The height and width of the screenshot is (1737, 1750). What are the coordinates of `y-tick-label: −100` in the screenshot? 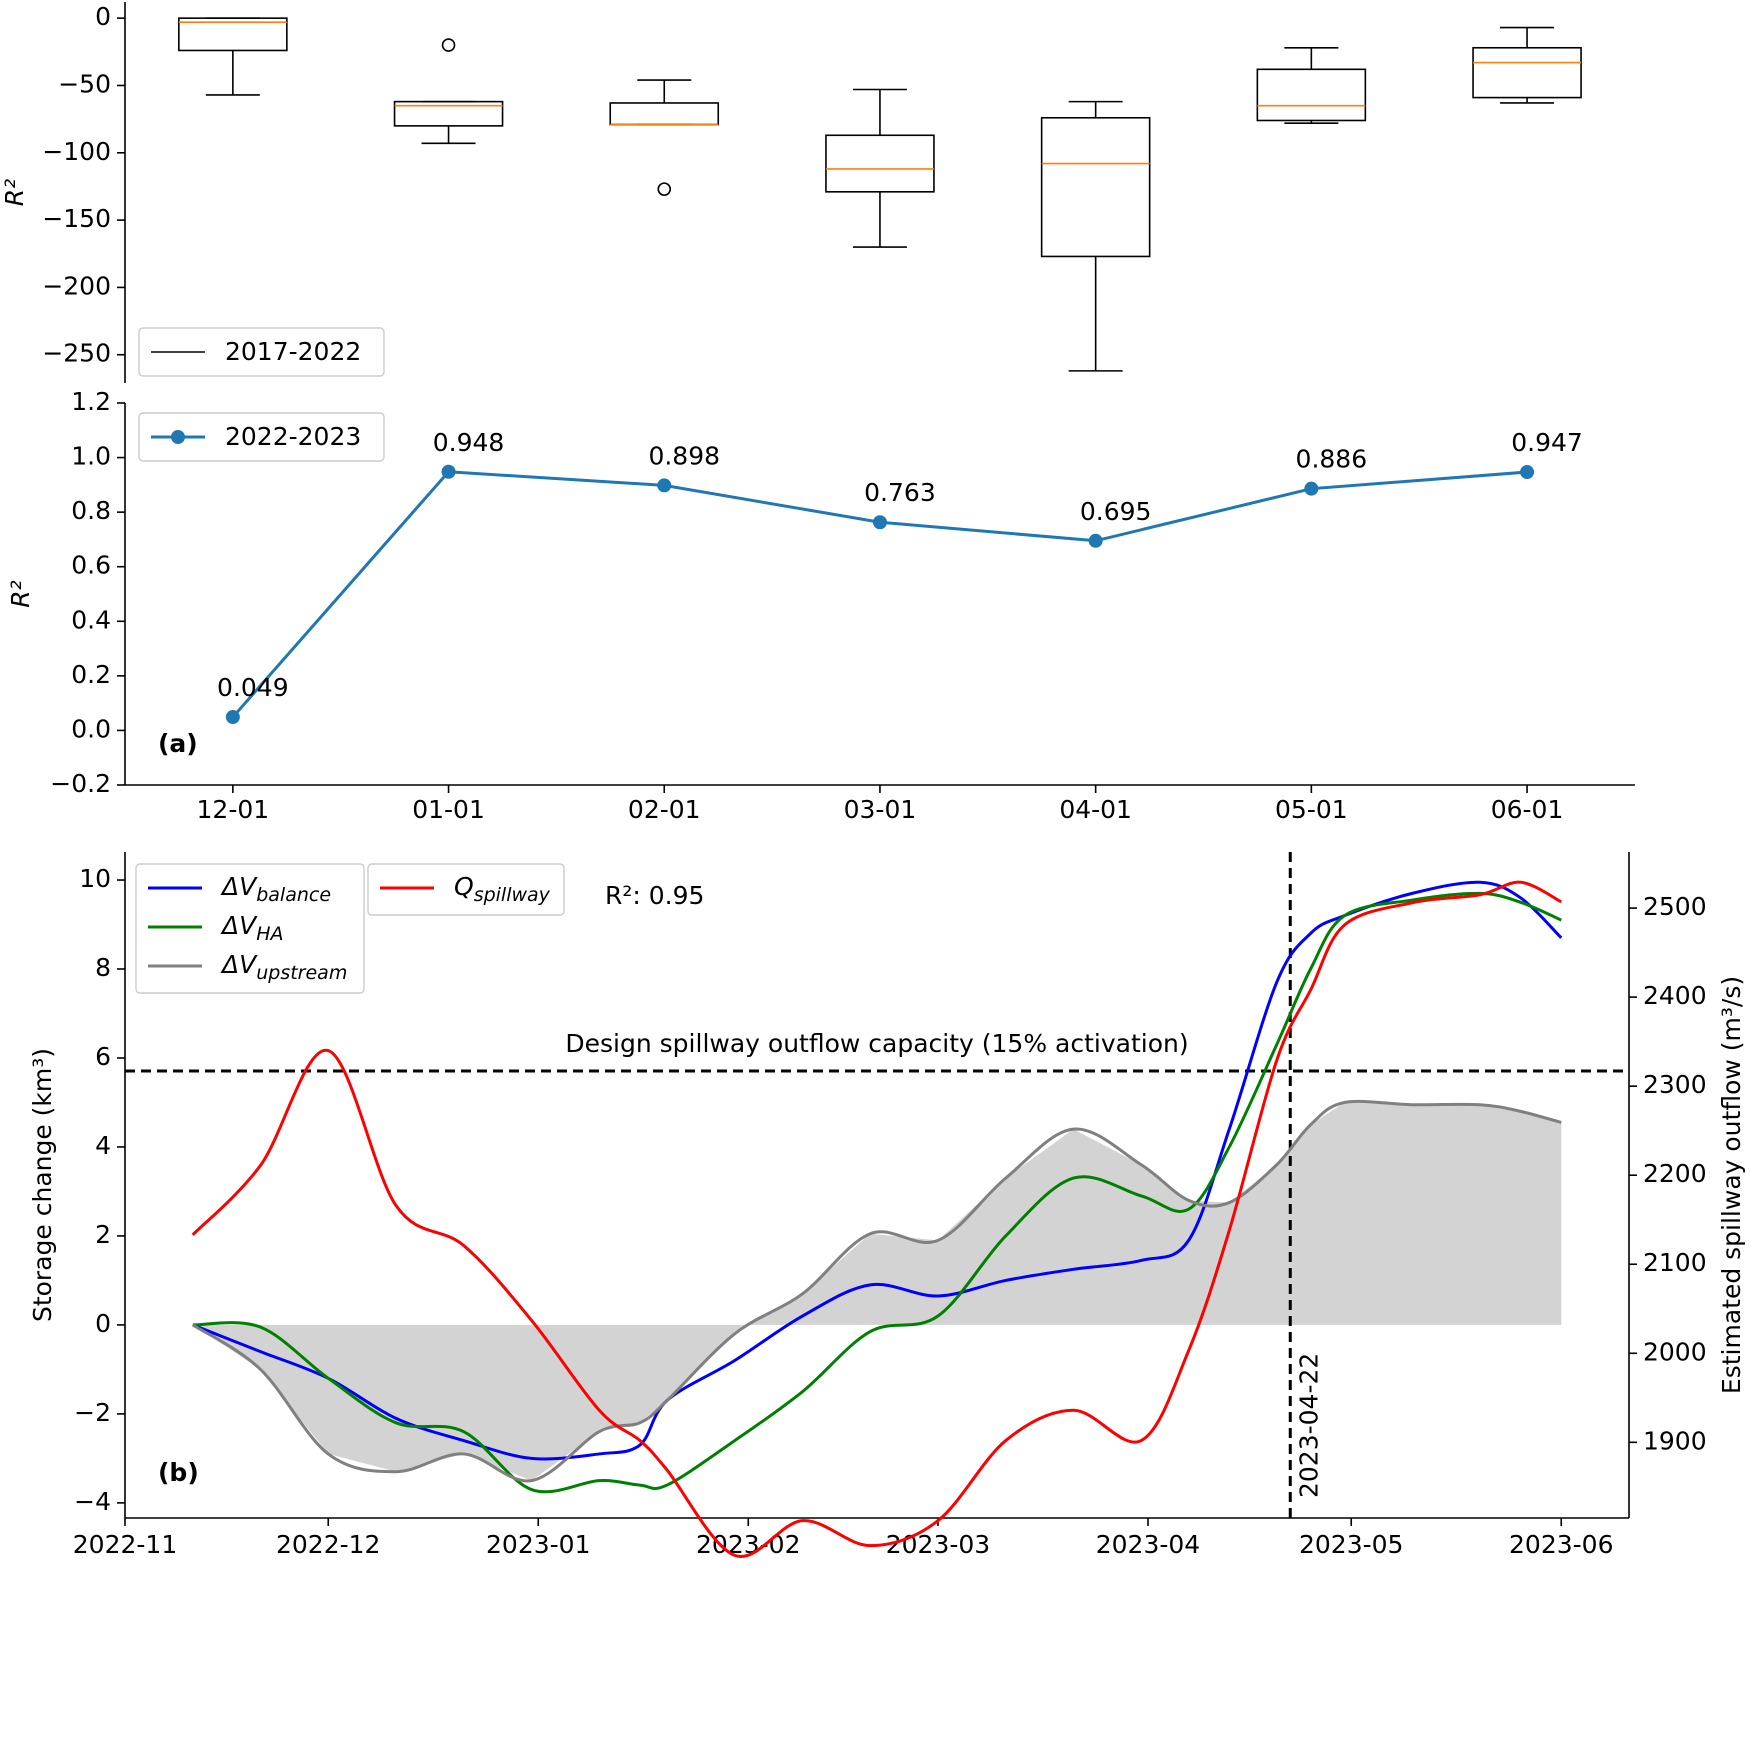 It's located at (76, 151).